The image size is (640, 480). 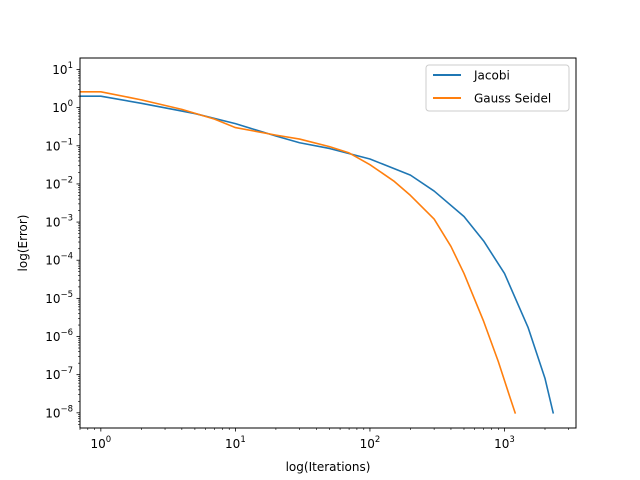 What do you see at coordinates (23, 243) in the screenshot?
I see `y-axis-label: log(Error)` at bounding box center [23, 243].